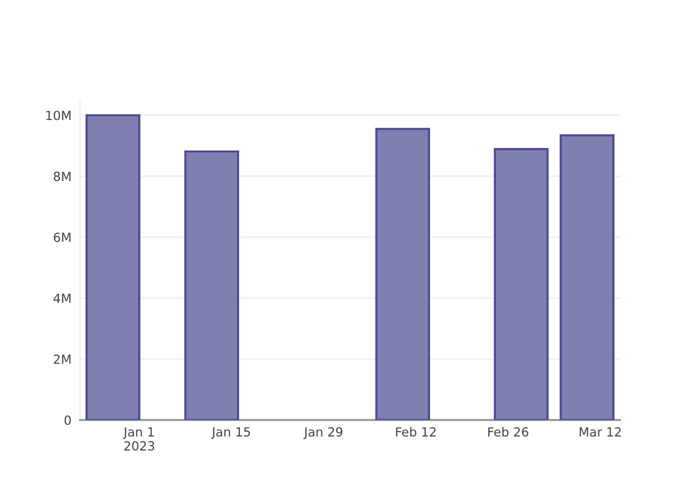  I want to click on x-tick-label: Feb 12, so click(416, 431).